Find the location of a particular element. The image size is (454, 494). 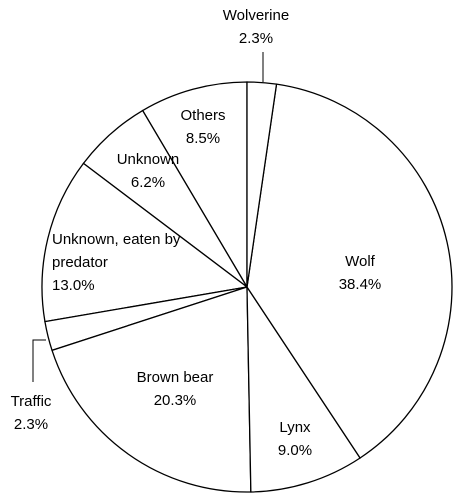

slice-label: Others 8.5% is located at coordinates (203, 127).